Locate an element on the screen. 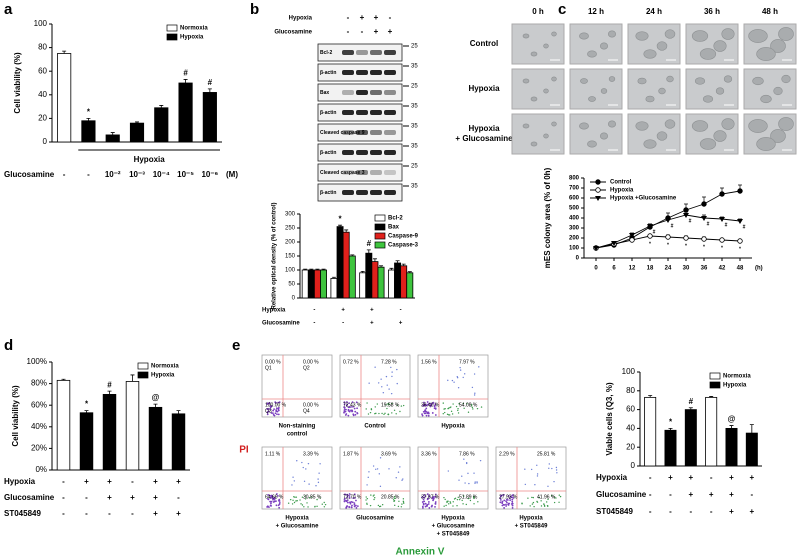 The height and width of the screenshot is (560, 799). y-tick-label: 250 is located at coordinates (290, 229).